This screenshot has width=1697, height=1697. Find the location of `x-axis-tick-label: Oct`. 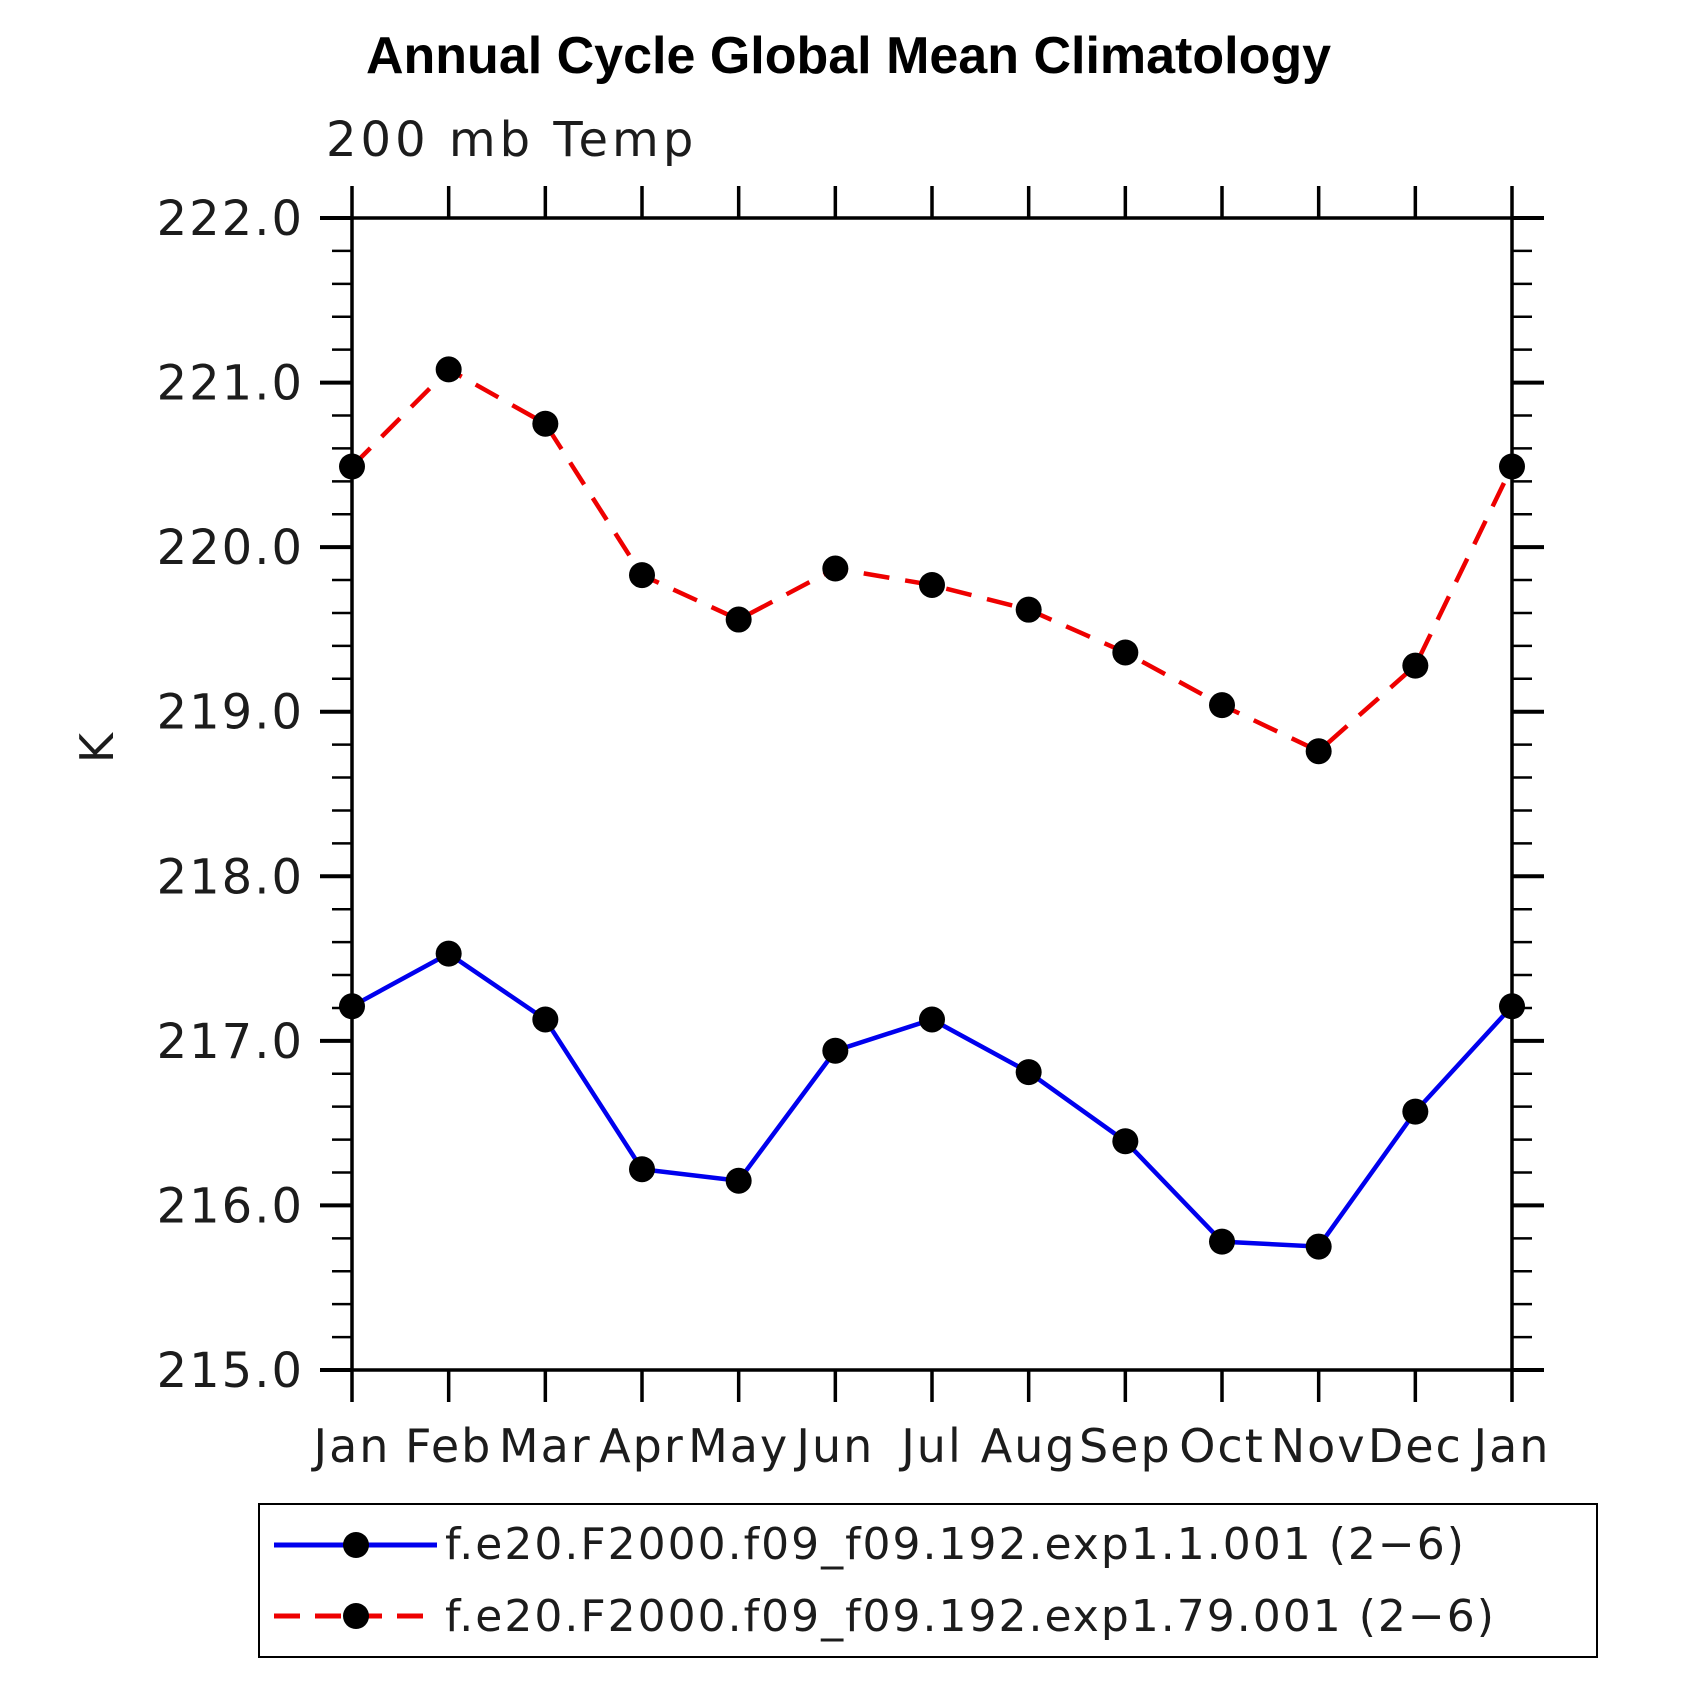

x-axis-tick-label: Oct is located at coordinates (1222, 1446).